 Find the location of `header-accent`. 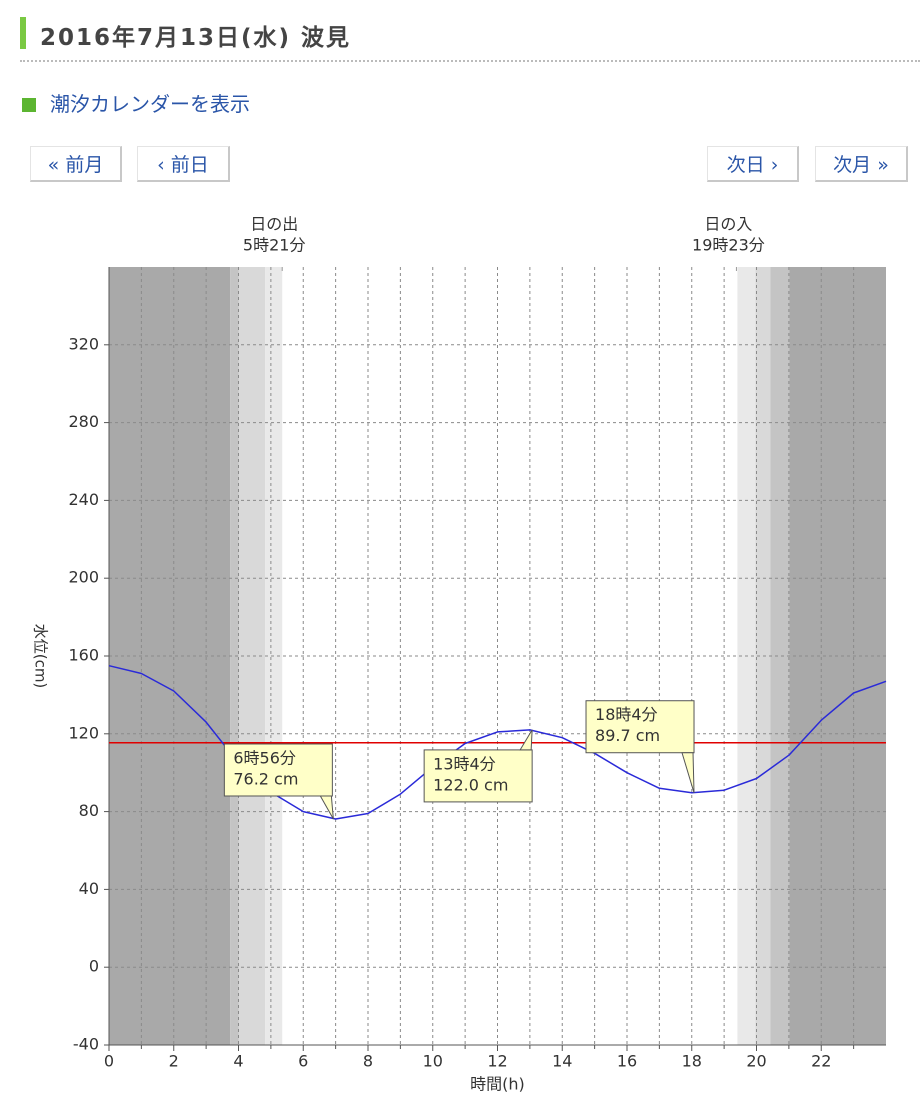

header-accent is located at coordinates (23, 33).